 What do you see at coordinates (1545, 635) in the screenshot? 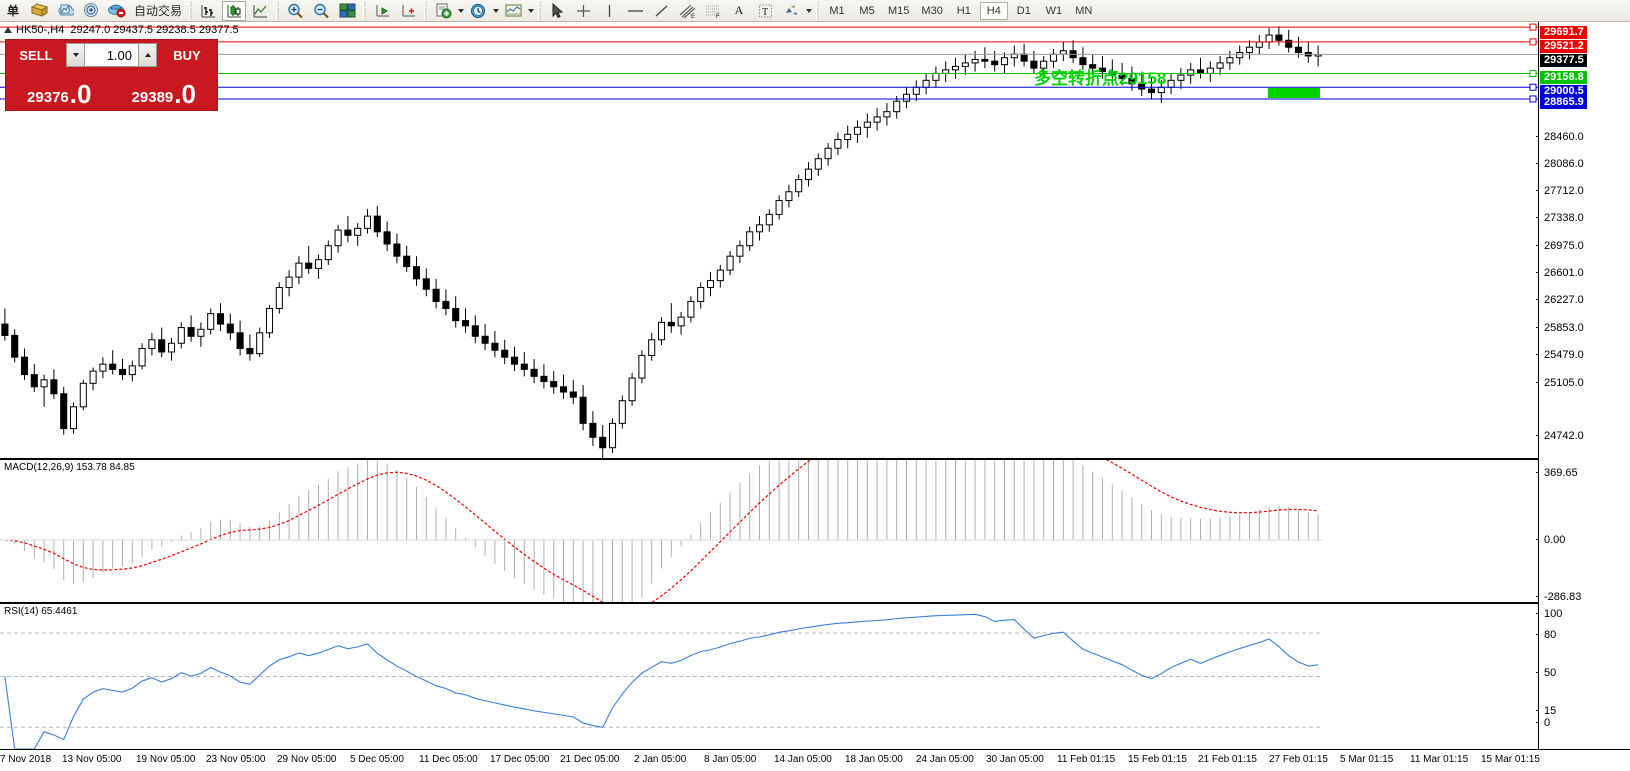
I see `rsi-tick: 80` at bounding box center [1545, 635].